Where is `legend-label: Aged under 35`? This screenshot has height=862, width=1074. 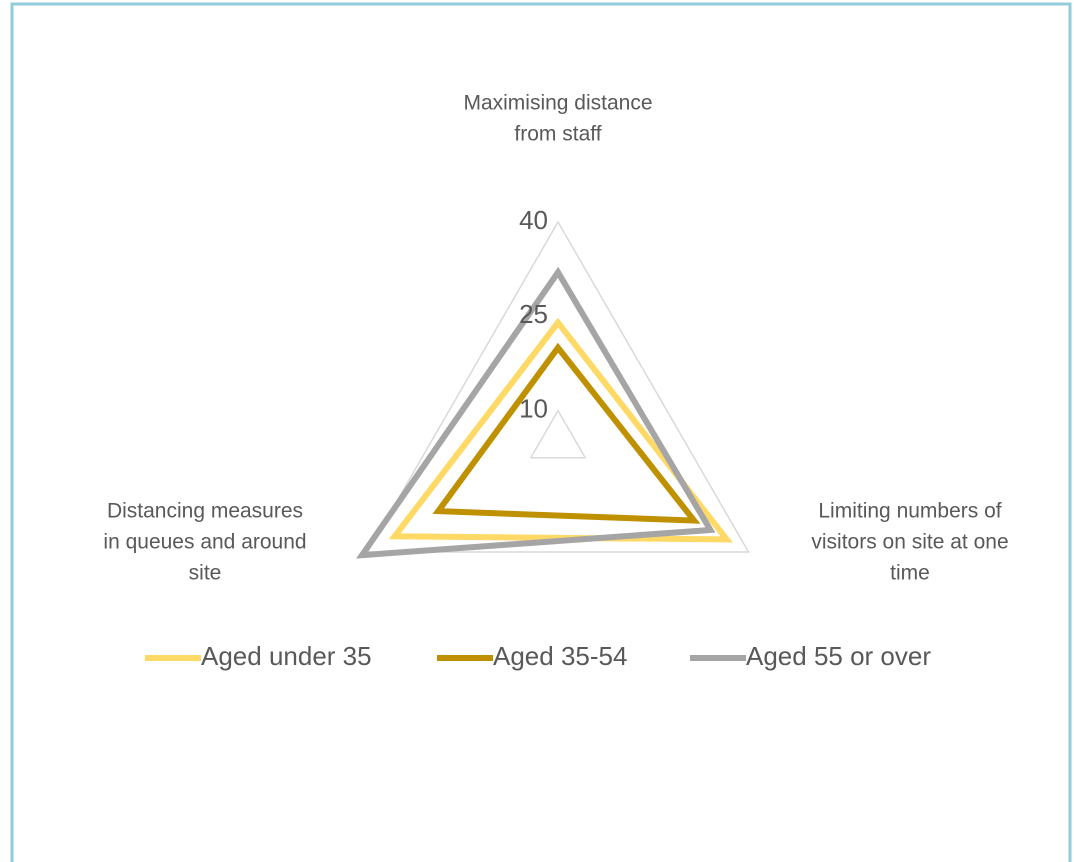 legend-label: Aged under 35 is located at coordinates (286, 656).